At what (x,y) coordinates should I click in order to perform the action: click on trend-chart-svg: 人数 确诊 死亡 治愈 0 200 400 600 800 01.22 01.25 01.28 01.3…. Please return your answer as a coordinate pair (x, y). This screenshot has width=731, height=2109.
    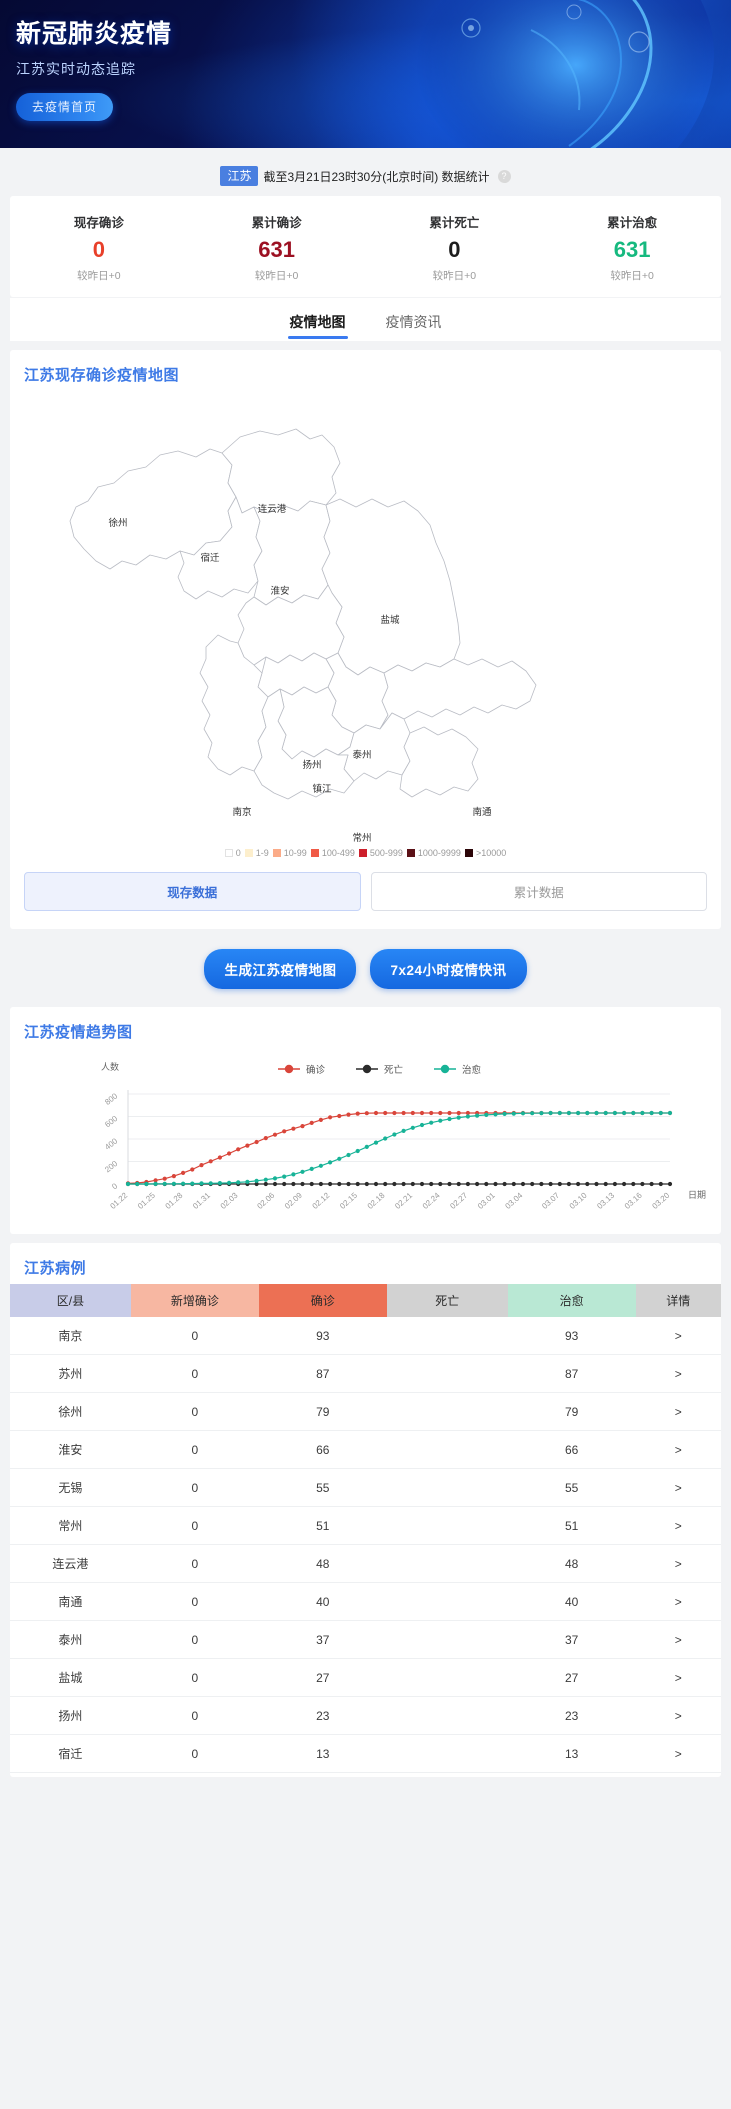
    Looking at the image, I should click on (365, 1136).